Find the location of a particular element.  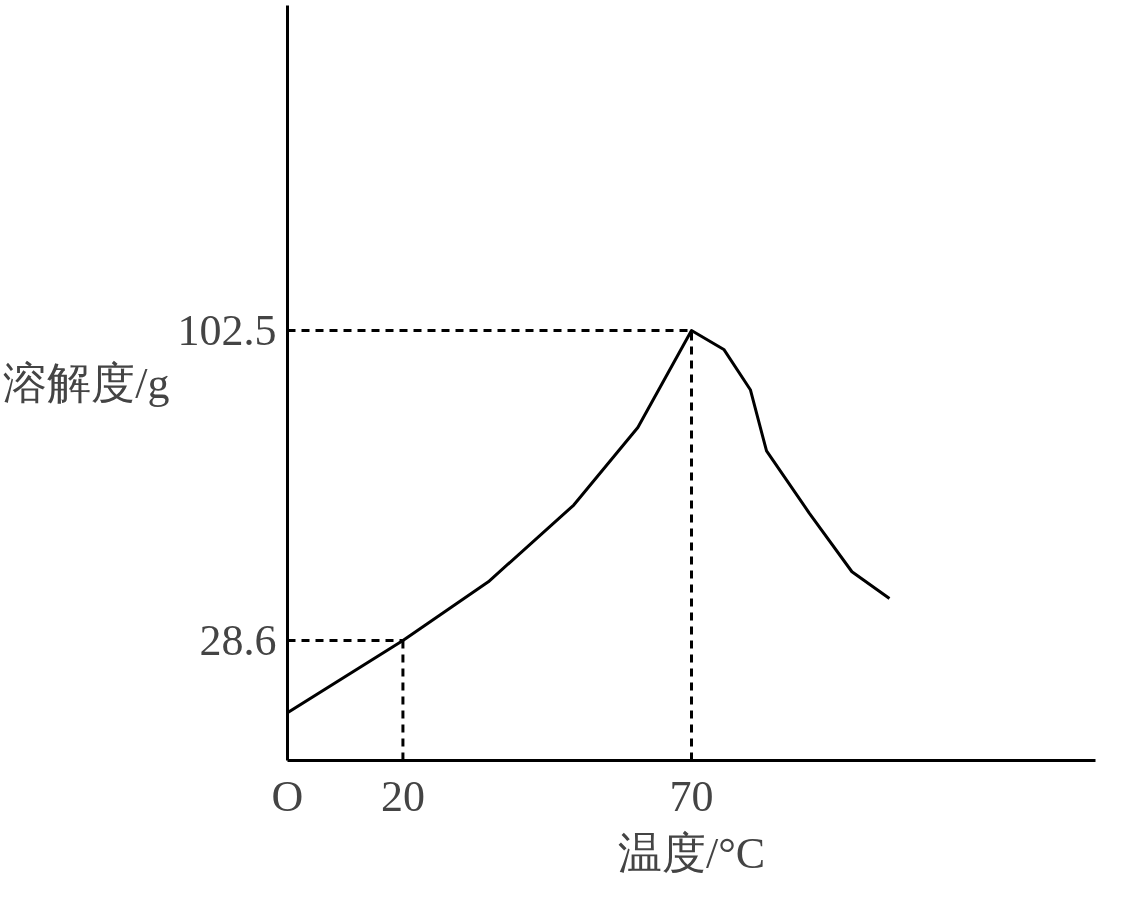

x-axis-title: 温度/°C is located at coordinates (691, 853).